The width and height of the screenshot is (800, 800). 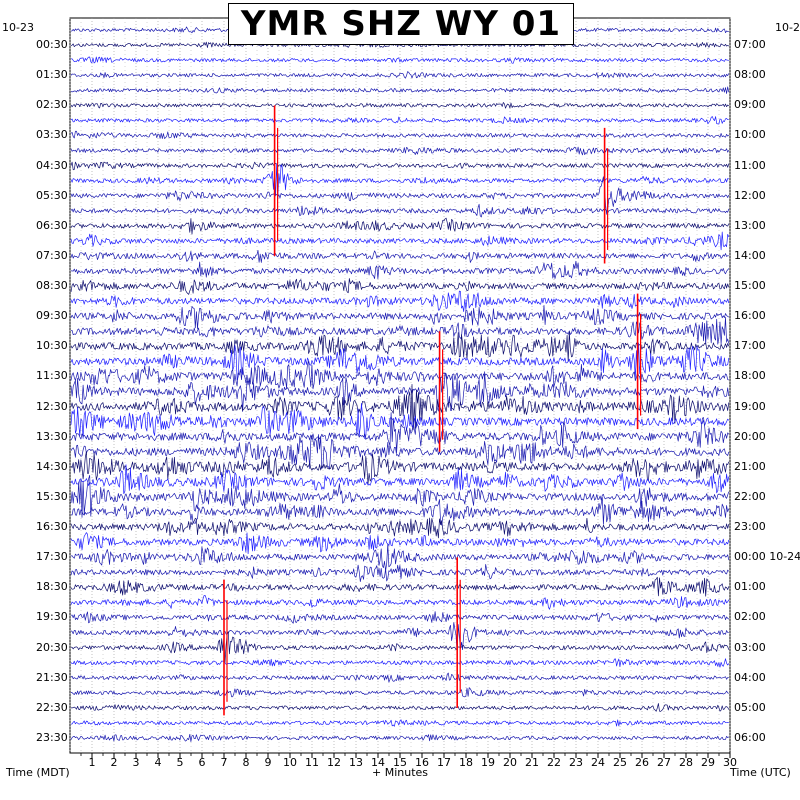 What do you see at coordinates (52, 527) in the screenshot?
I see `left-time-label: 16:30` at bounding box center [52, 527].